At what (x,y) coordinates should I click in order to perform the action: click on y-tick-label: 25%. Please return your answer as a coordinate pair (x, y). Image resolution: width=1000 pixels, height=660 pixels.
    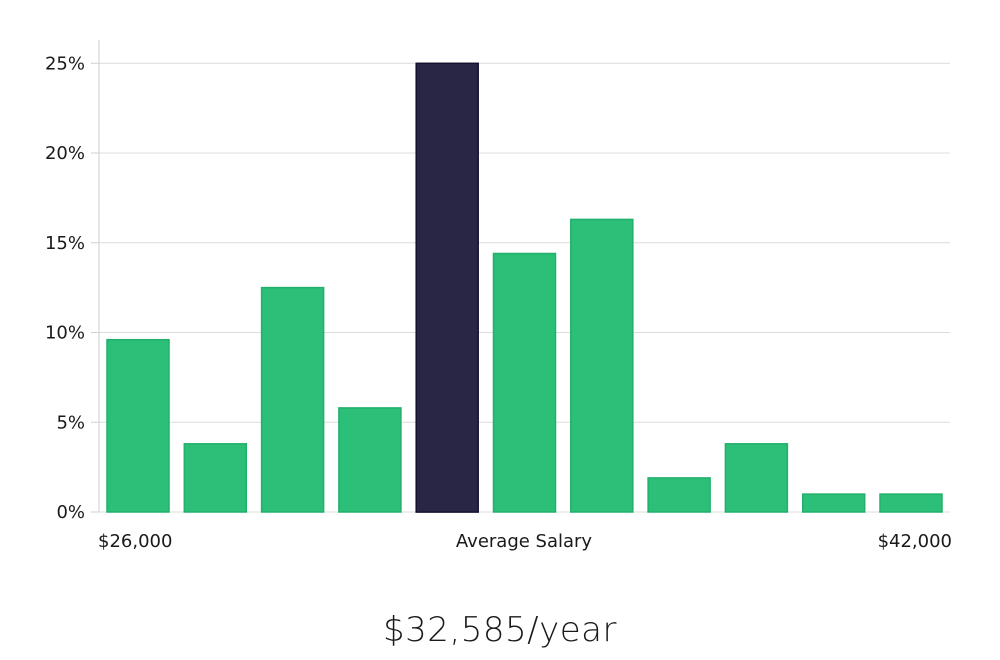
    Looking at the image, I should click on (65, 63).